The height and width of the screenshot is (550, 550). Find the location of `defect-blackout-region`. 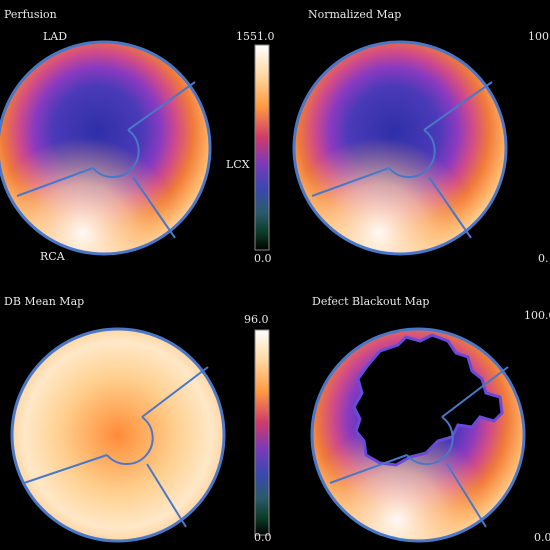

defect-blackout-region is located at coordinates (428, 400).